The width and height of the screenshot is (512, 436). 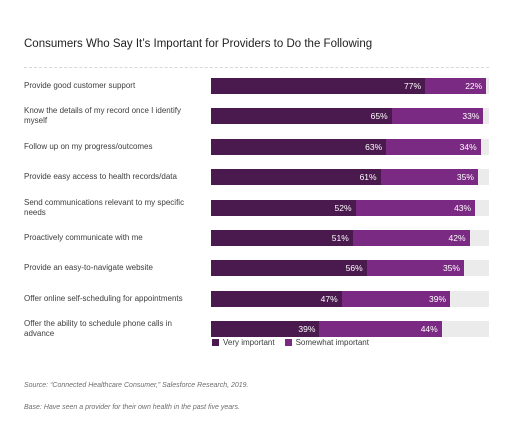 What do you see at coordinates (283, 207) in the screenshot?
I see `bar-very-important: 52%` at bounding box center [283, 207].